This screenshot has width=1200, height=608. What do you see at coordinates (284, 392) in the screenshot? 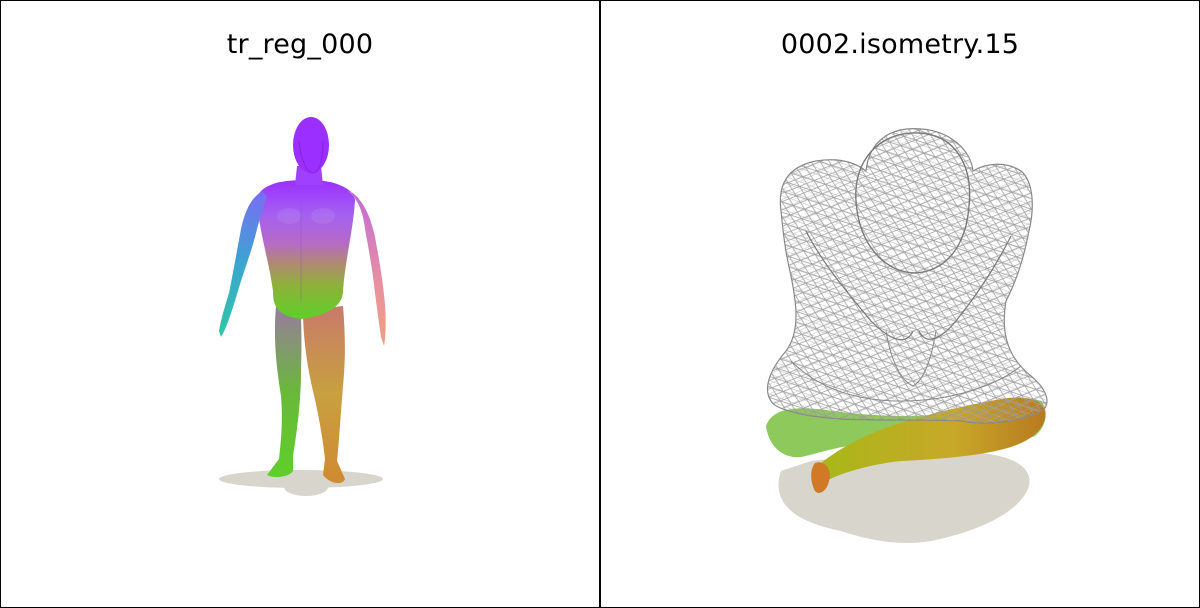
I see `left-leg` at bounding box center [284, 392].